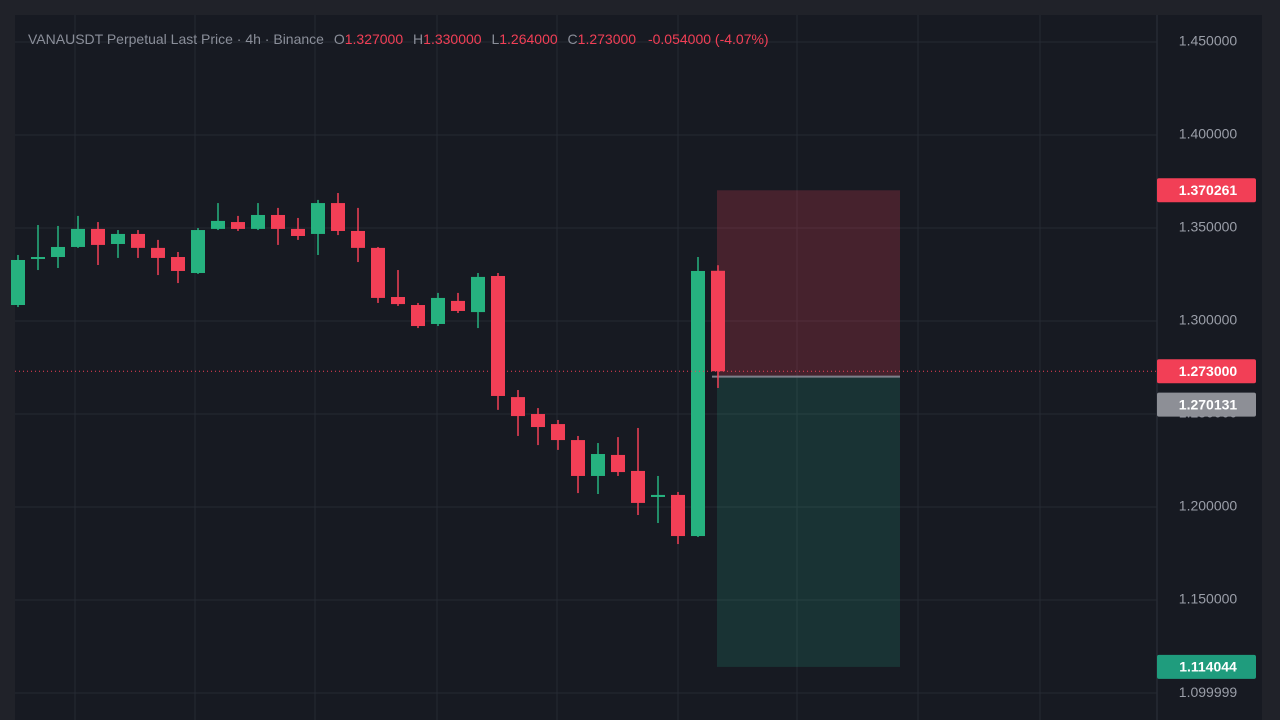 This screenshot has width=1280, height=720. Describe the element at coordinates (495, 39) in the screenshot. I see `ohlc-label: L` at that location.